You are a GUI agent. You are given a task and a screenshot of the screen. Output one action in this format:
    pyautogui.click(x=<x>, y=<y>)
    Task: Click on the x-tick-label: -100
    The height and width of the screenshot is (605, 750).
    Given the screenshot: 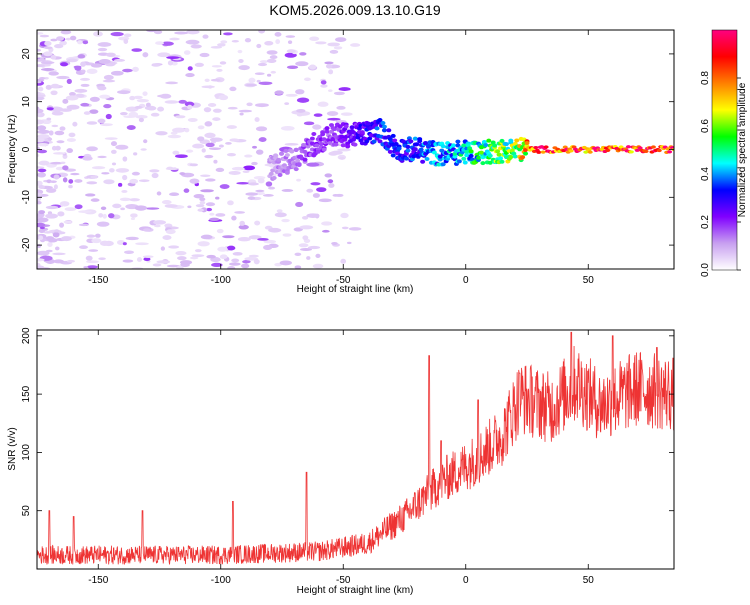 What is the action you would take?
    pyautogui.click(x=221, y=280)
    